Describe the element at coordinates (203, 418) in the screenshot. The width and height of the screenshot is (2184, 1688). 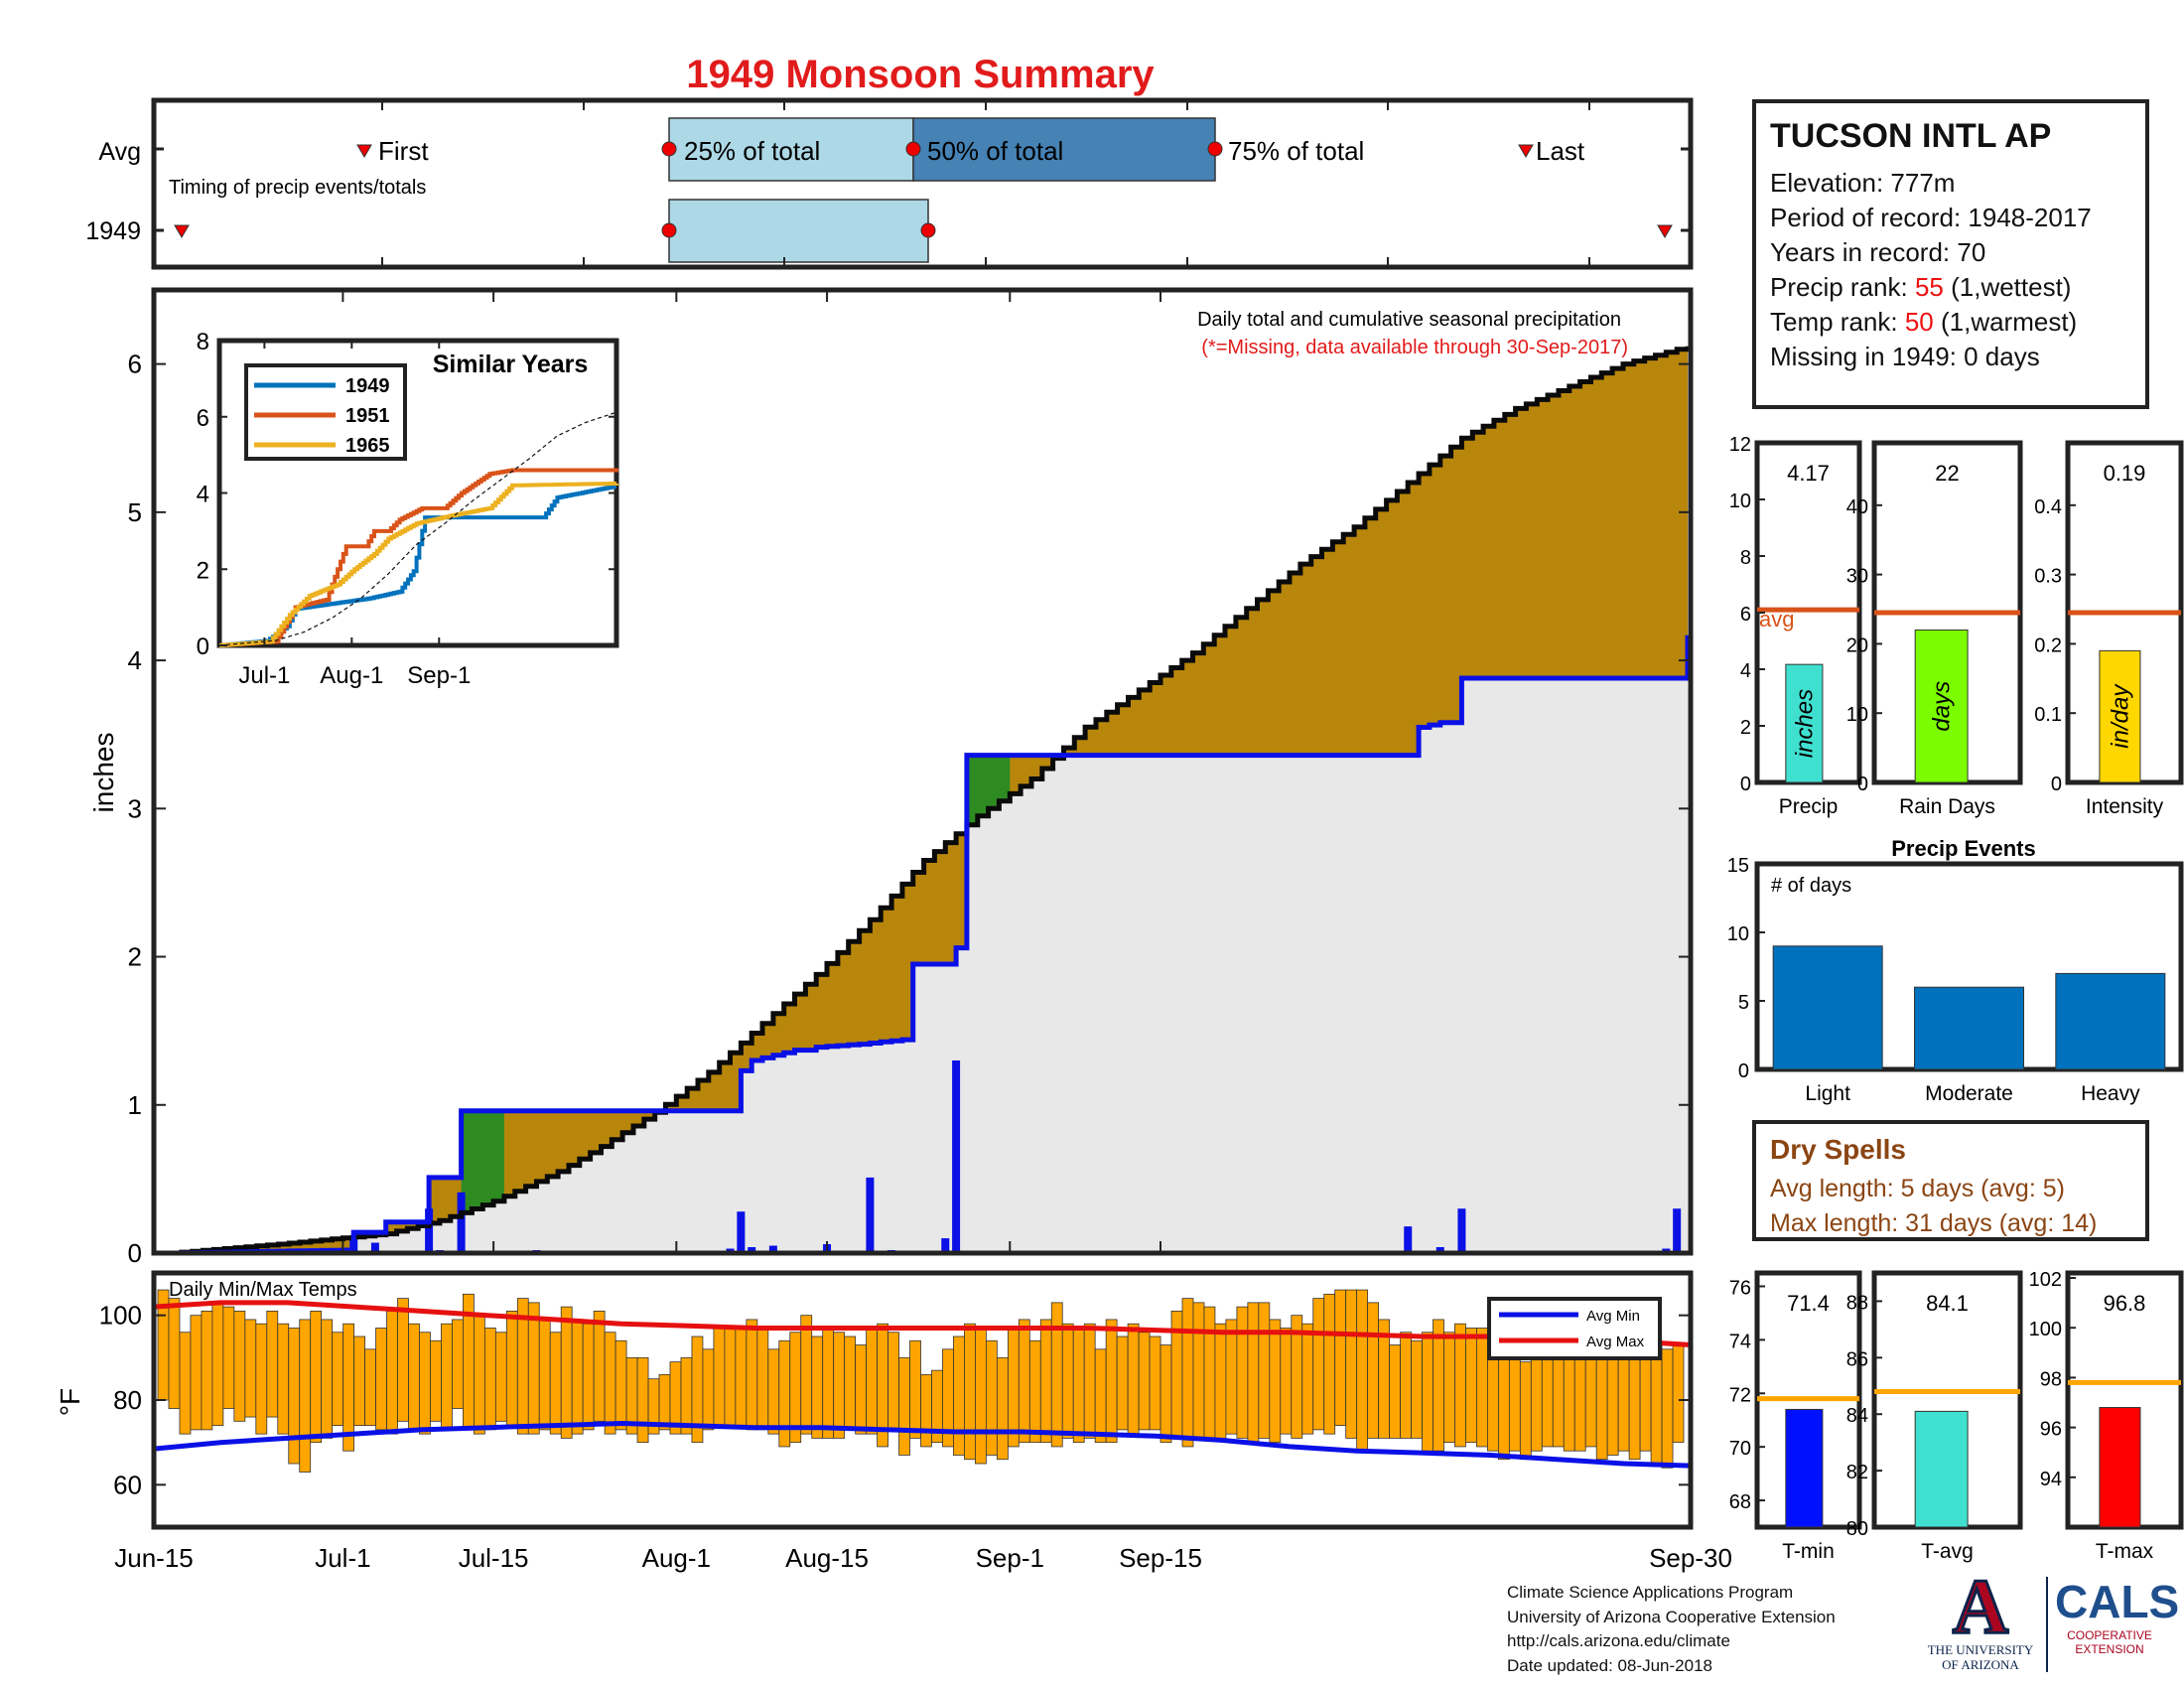
I see `inset-y-tick-label: 6` at that location.